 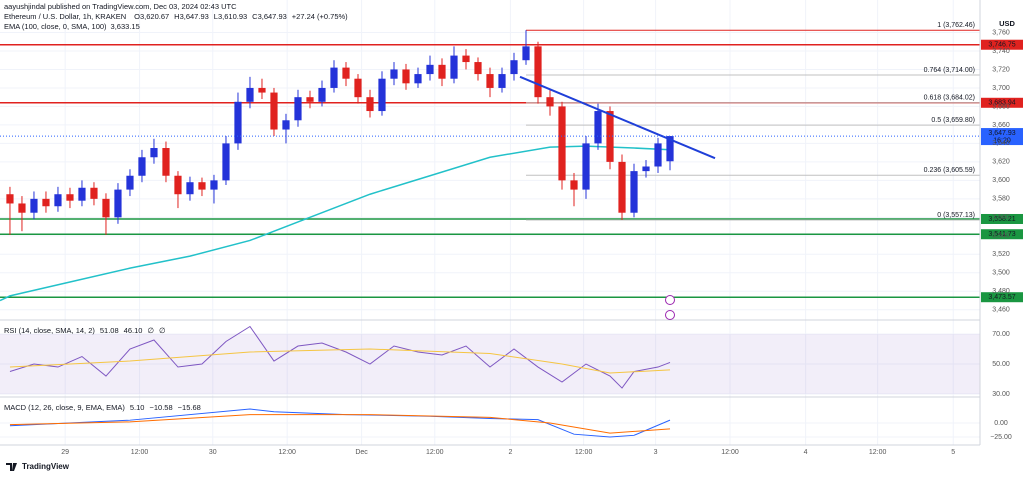 I want to click on indicator-value: ∅, so click(x=150, y=330).